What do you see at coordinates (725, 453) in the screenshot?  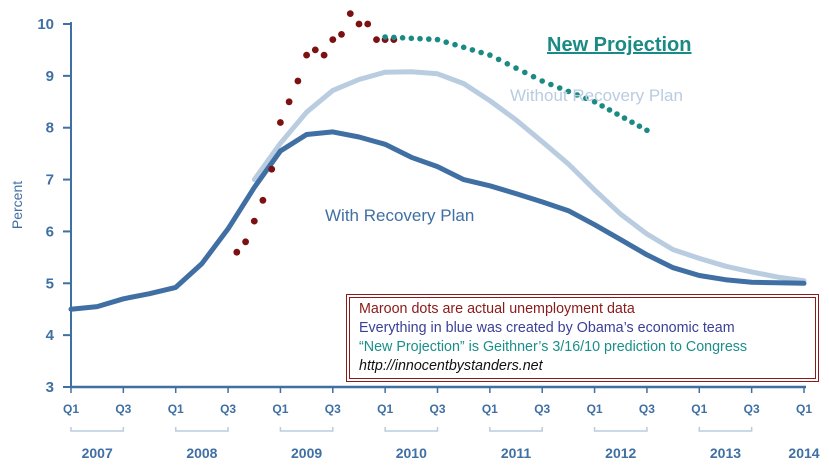 I see `year-label: 2013` at bounding box center [725, 453].